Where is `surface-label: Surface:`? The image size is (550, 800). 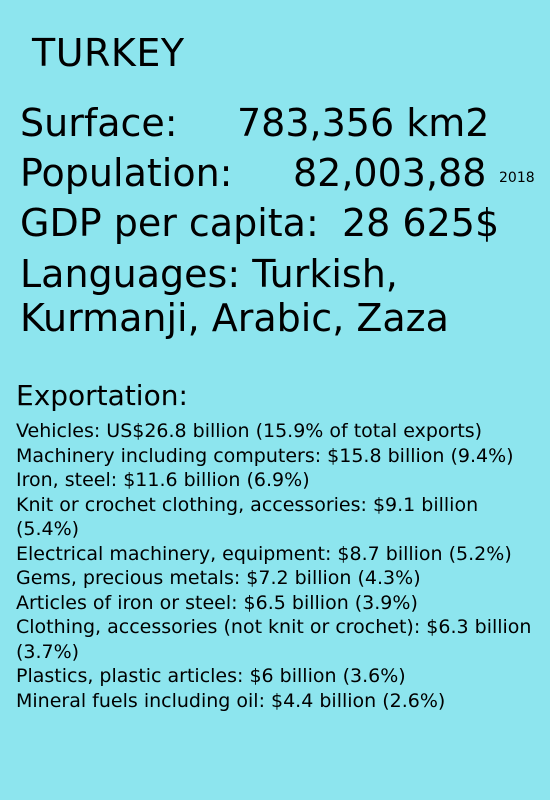 surface-label: Surface: is located at coordinates (99, 123).